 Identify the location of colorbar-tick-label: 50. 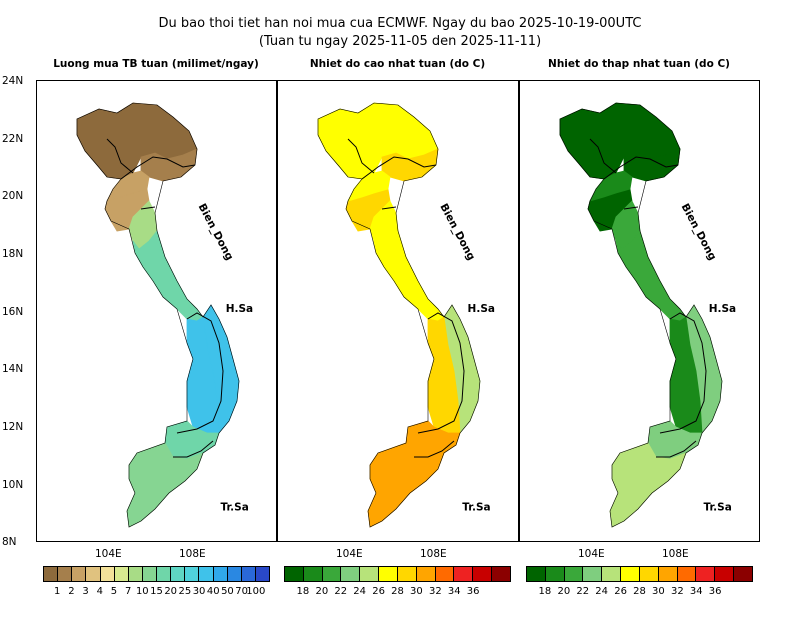
(227, 591).